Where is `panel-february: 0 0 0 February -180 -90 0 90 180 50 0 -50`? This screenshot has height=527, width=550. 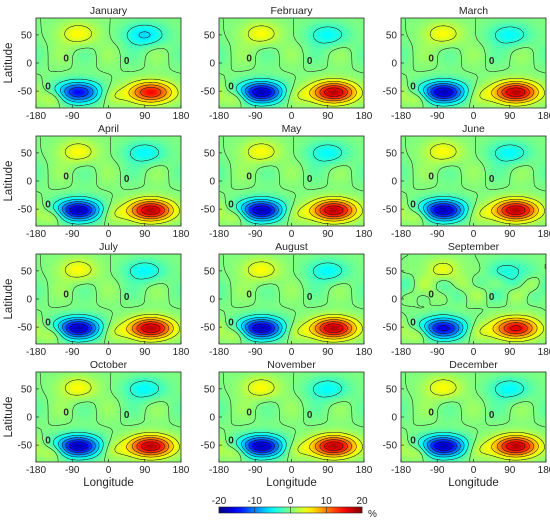
panel-february: 0 0 0 February -180 -90 0 90 180 50 0 -50 is located at coordinates (287, 63).